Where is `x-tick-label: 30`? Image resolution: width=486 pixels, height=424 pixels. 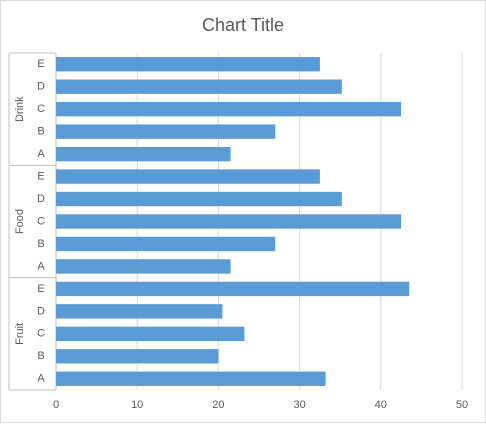
x-tick-label: 30 is located at coordinates (299, 405).